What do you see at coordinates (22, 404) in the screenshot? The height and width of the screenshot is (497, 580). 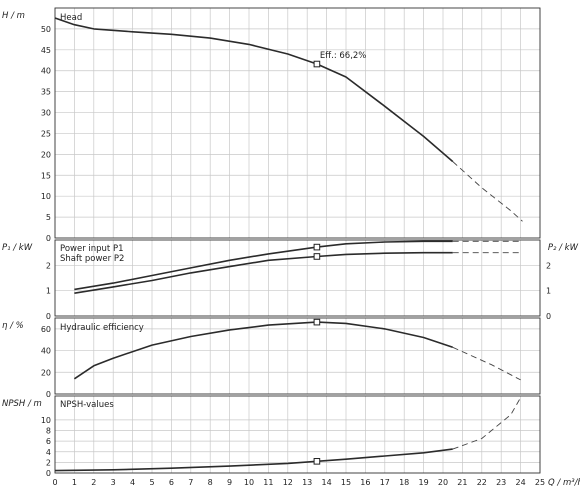 I see `y-axis-title: NPSH / m` at bounding box center [22, 404].